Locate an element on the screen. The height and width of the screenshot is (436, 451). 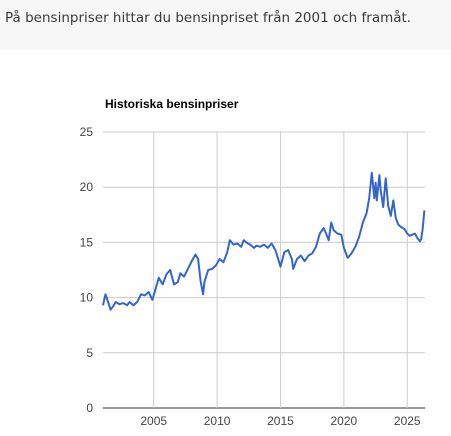
y-tick-label: 20 is located at coordinates (87, 187).